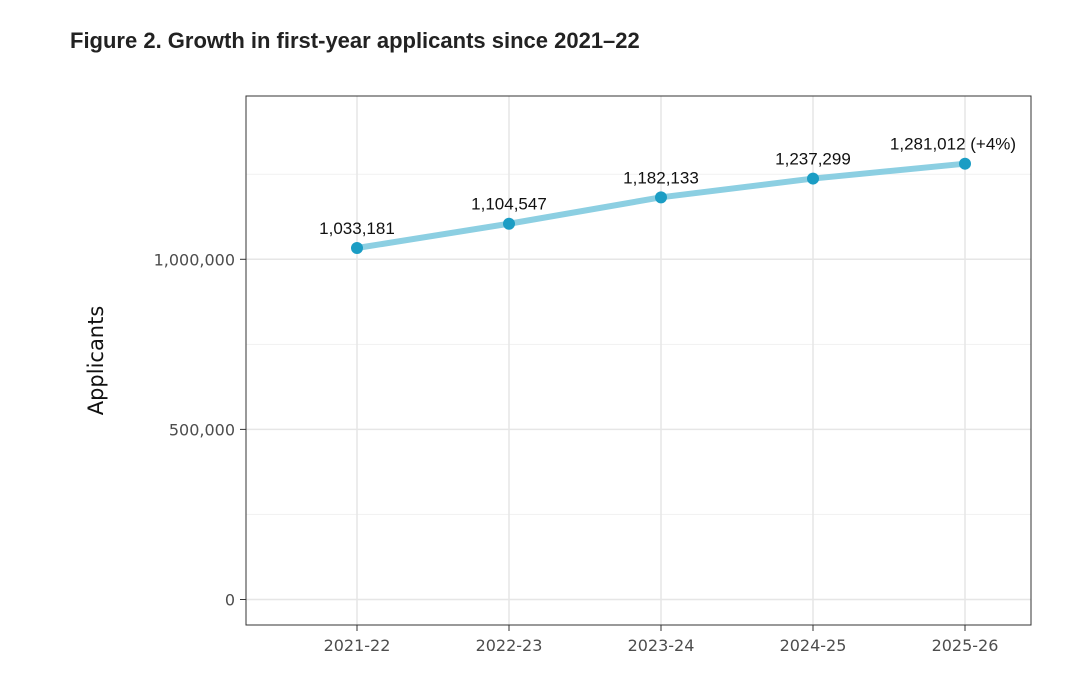  I want to click on x-tick-label: 2025-26, so click(965, 645).